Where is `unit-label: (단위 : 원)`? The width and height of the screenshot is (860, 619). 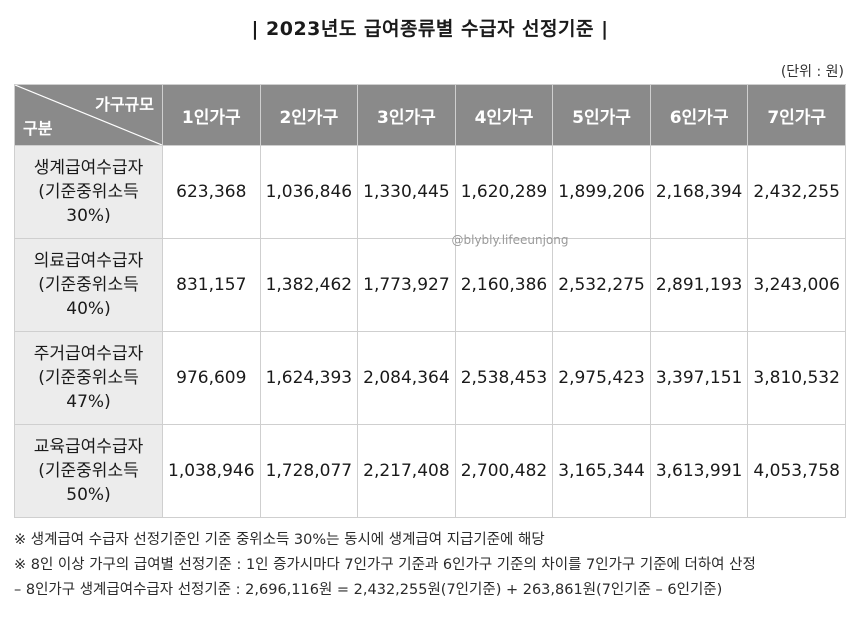 unit-label: (단위 : 원) is located at coordinates (812, 72).